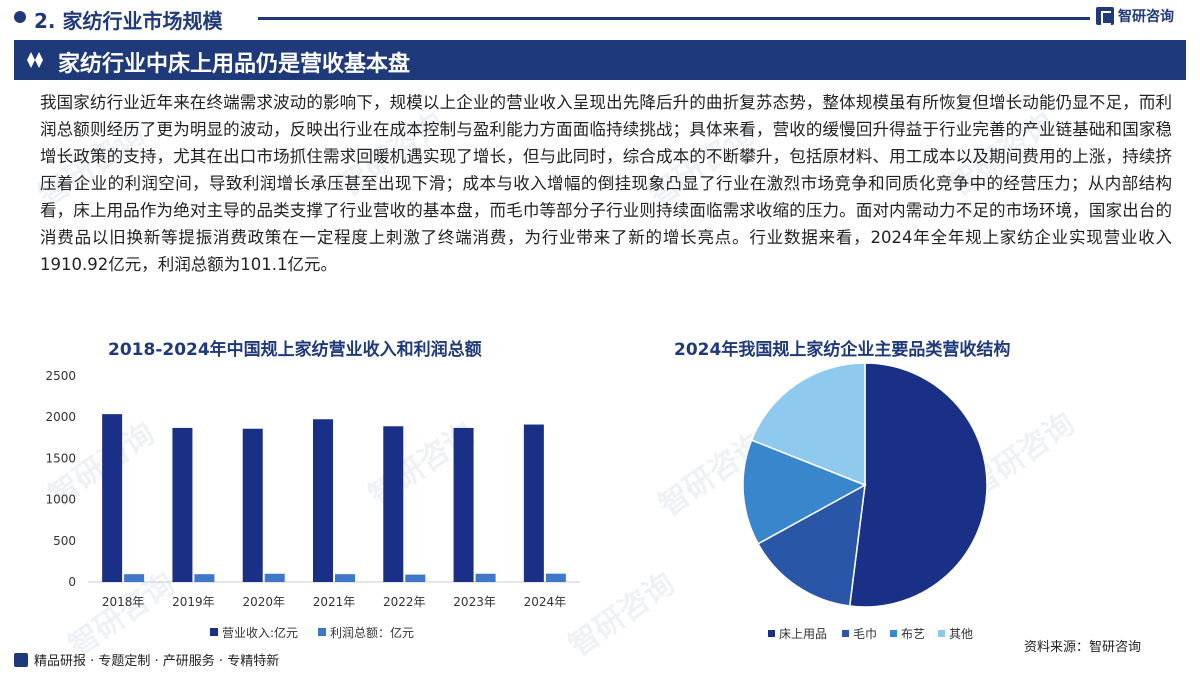  I want to click on top-header: 2. 家纺行业市场规模 智研咨询, so click(600, 18).